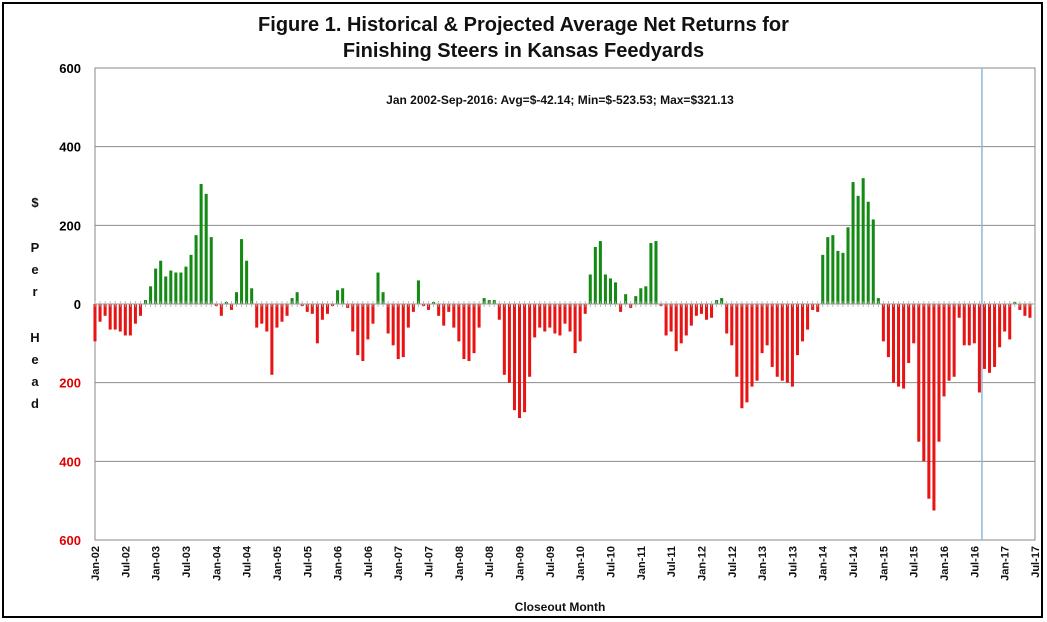 This screenshot has height=622, width=1047. What do you see at coordinates (642, 563) in the screenshot?
I see `x-tick-label: Jan-11` at bounding box center [642, 563].